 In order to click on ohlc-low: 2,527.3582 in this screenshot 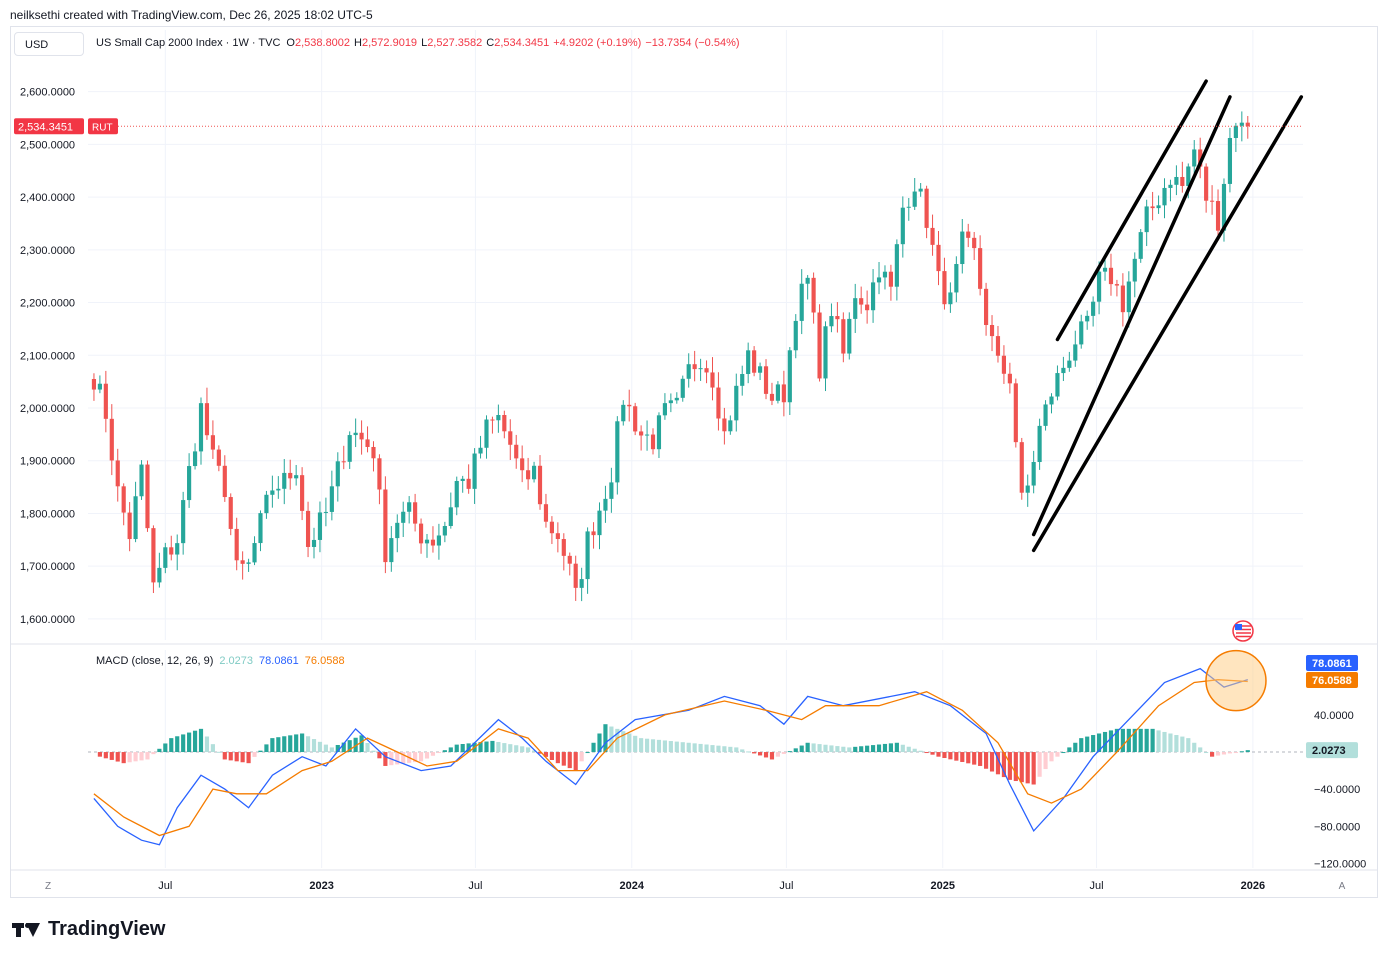, I will do `click(454, 43)`.